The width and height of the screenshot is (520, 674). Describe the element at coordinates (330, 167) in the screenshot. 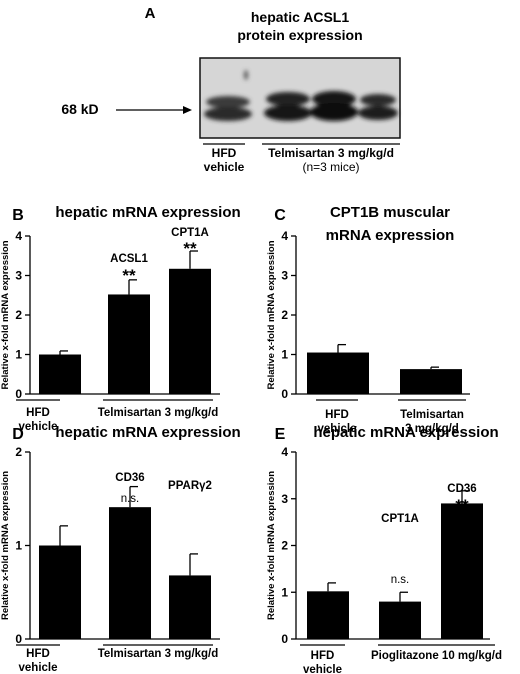

I see `lane-label-telmisartan-line2: (n=3 mice)` at that location.